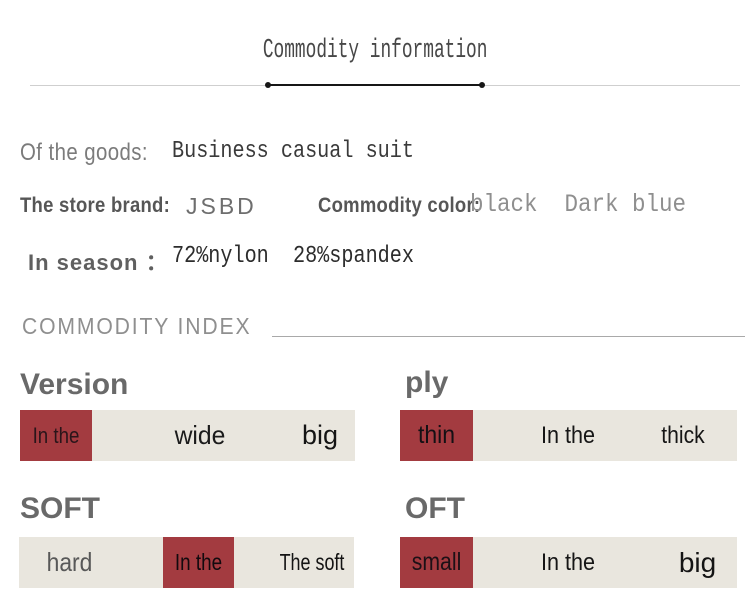 The height and width of the screenshot is (605, 750). I want to click on scale-heading-ply: ply, so click(427, 382).